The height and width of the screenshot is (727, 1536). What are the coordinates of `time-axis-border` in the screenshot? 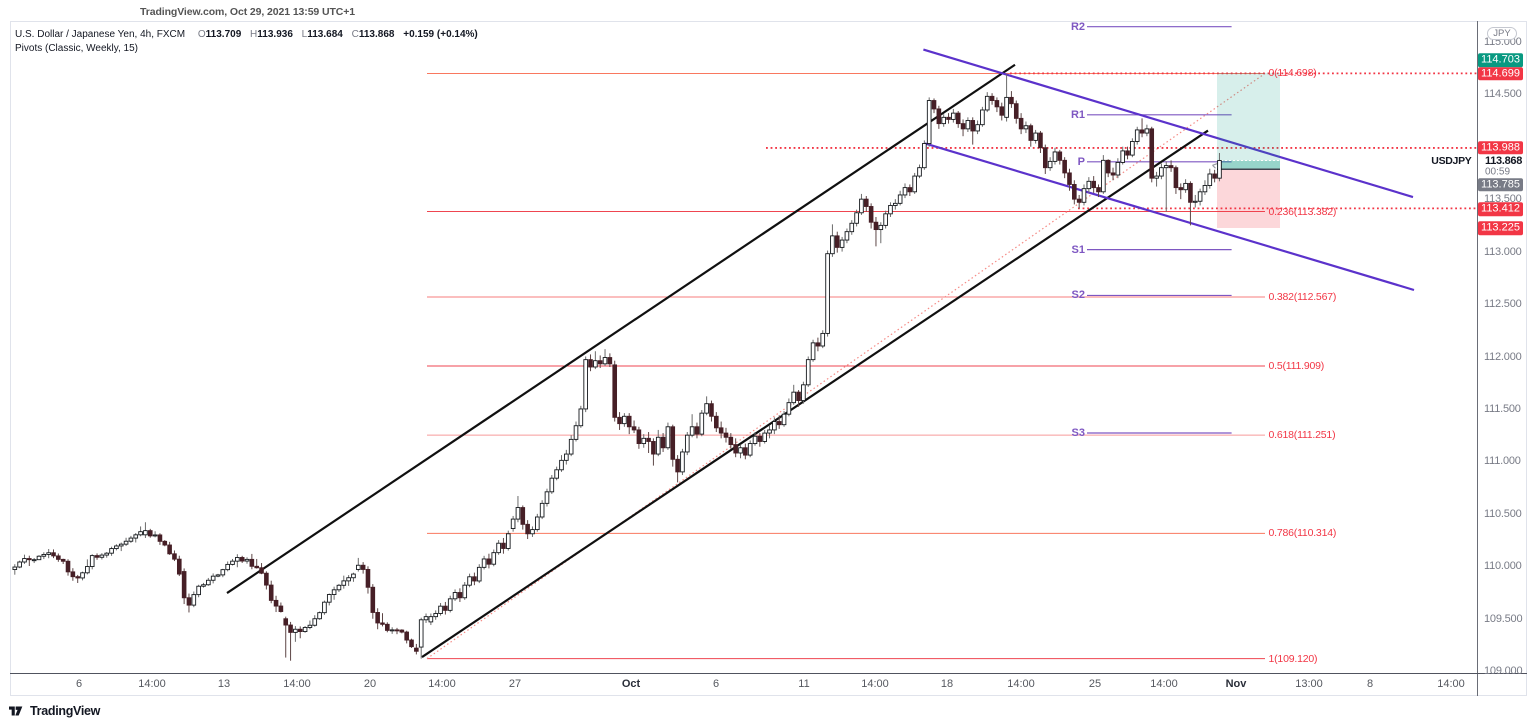 It's located at (768, 673).